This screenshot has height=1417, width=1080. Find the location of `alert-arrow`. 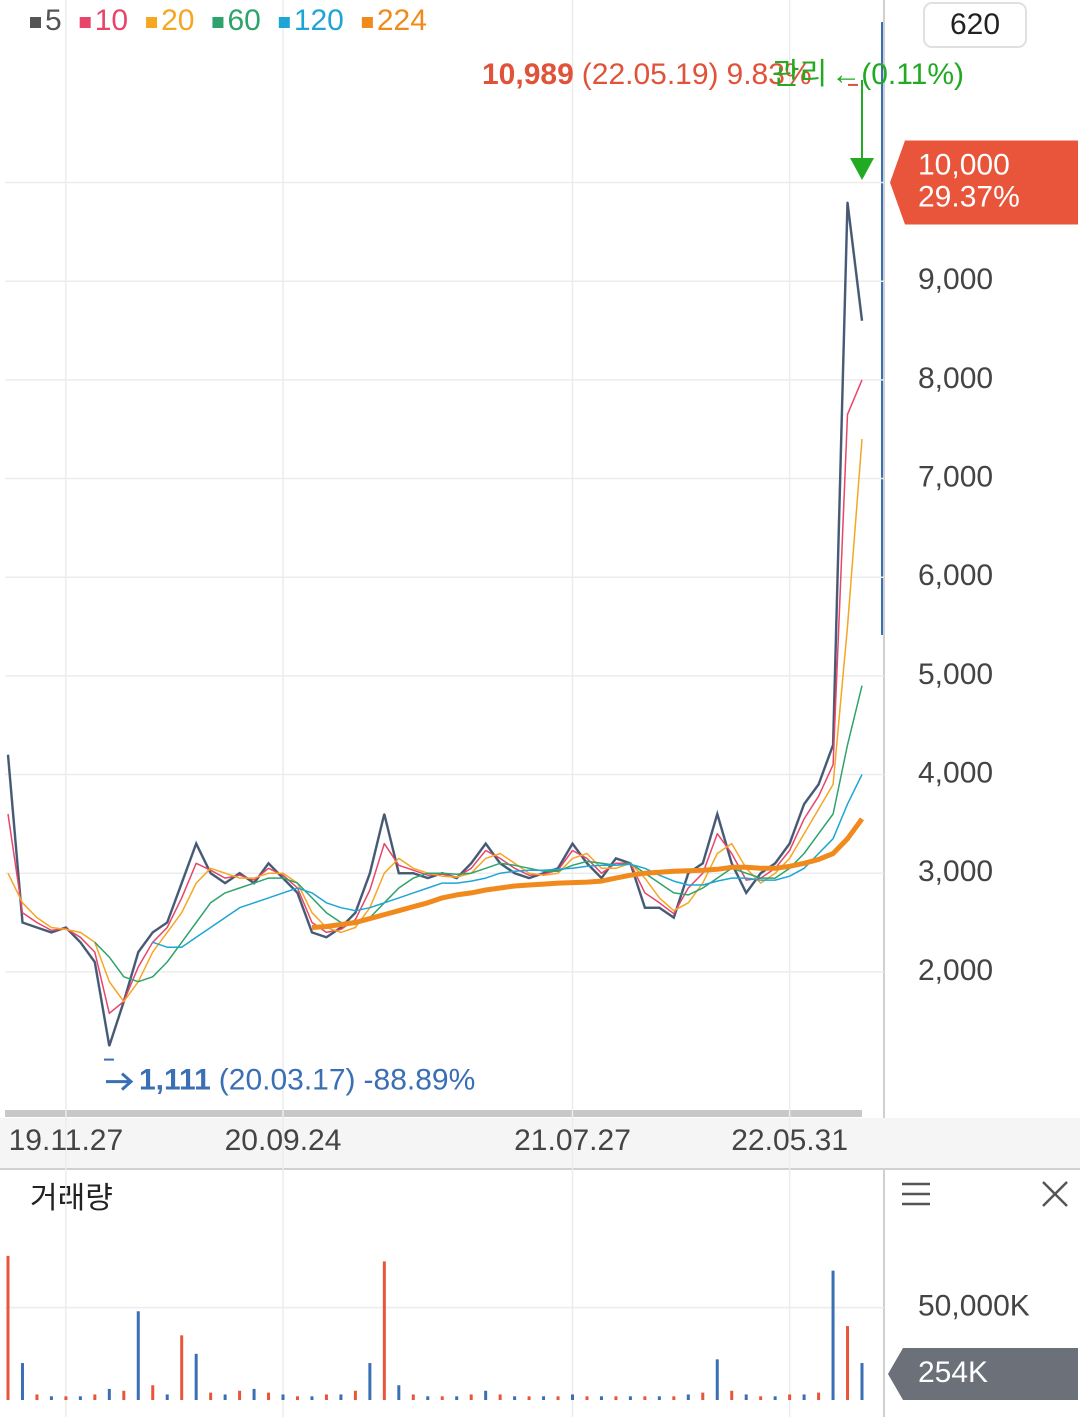

alert-arrow is located at coordinates (862, 130).